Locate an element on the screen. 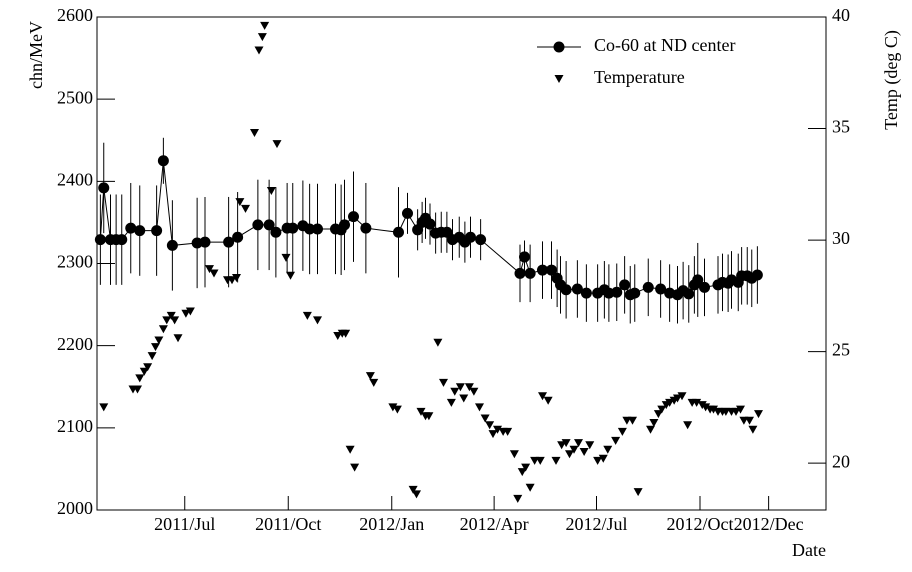 This screenshot has height=572, width=912. y-axis-title: chn/MeV is located at coordinates (36, 55).